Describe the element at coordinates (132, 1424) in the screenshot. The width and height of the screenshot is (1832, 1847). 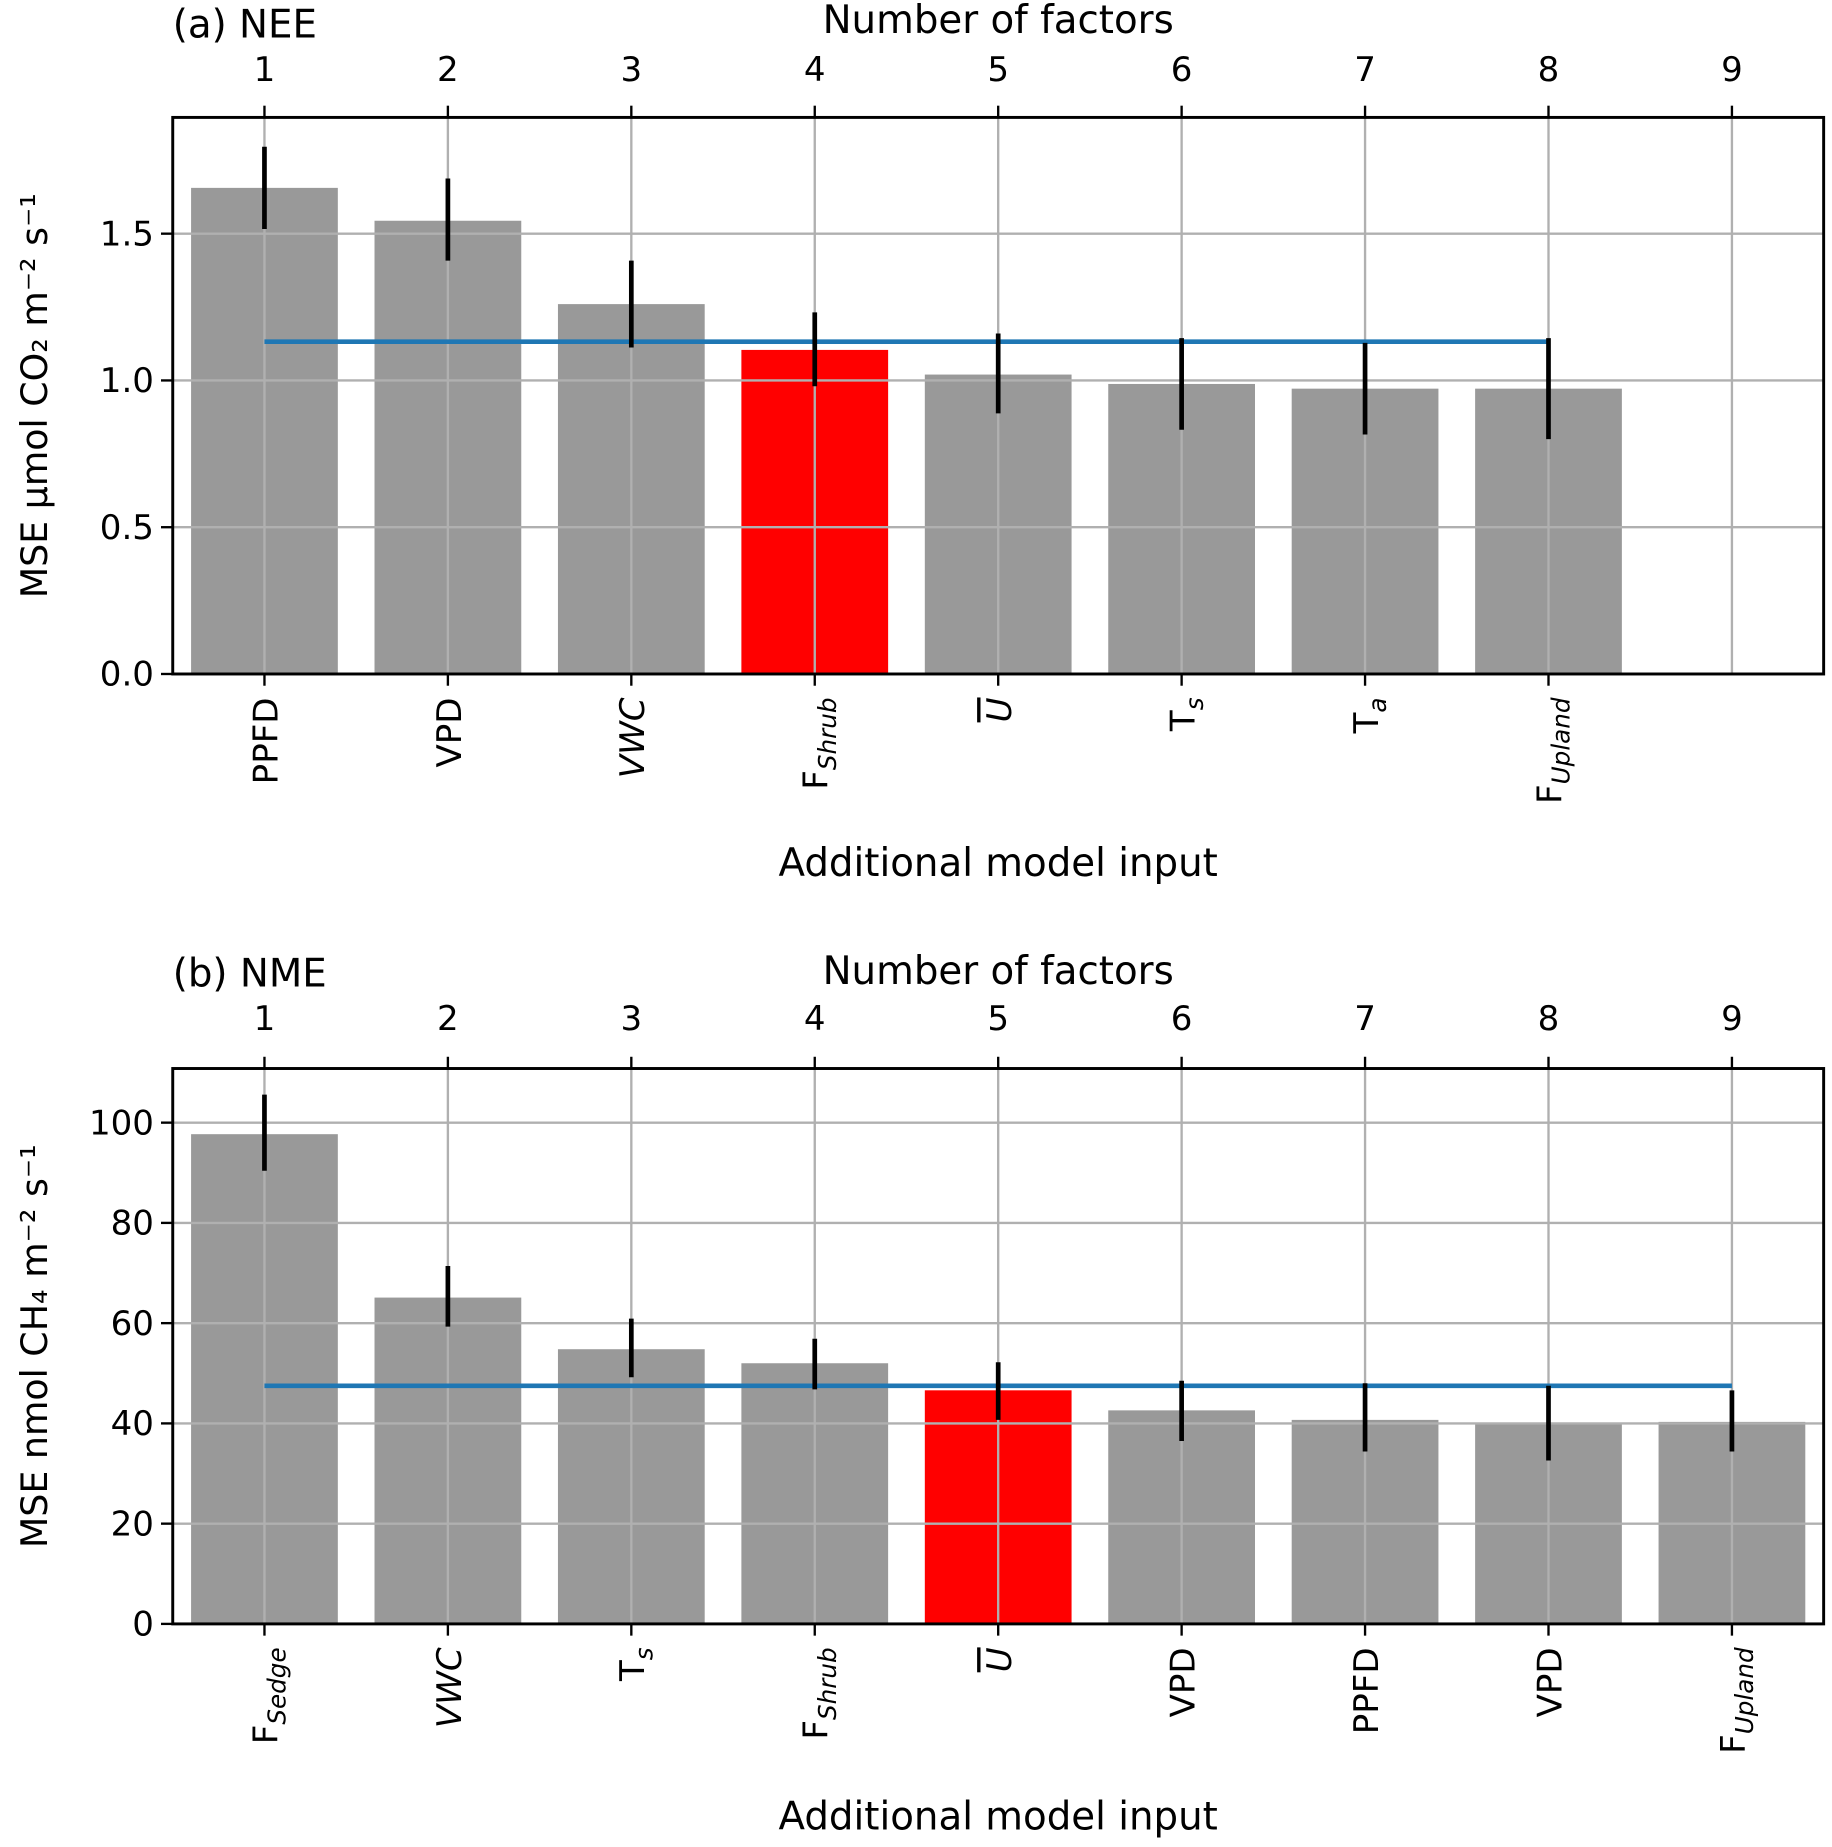
I see `y-tick-label: 40` at that location.